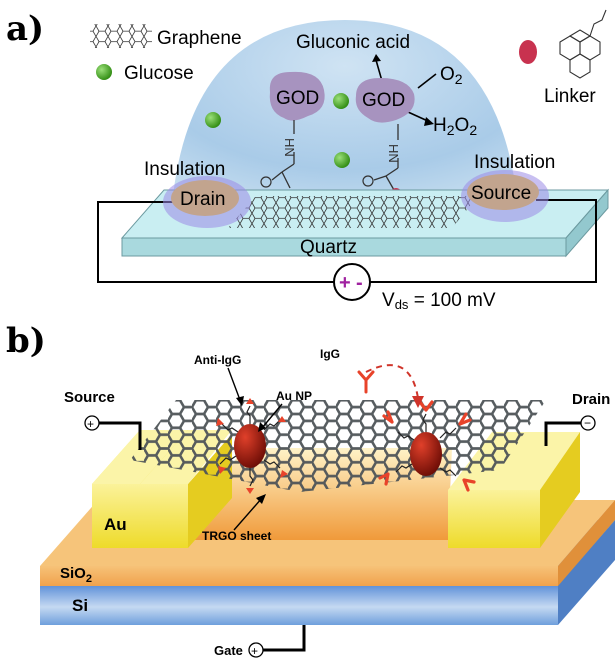 The width and height of the screenshot is (615, 664). I want to click on au-nanoparticle-left, so click(250, 446).